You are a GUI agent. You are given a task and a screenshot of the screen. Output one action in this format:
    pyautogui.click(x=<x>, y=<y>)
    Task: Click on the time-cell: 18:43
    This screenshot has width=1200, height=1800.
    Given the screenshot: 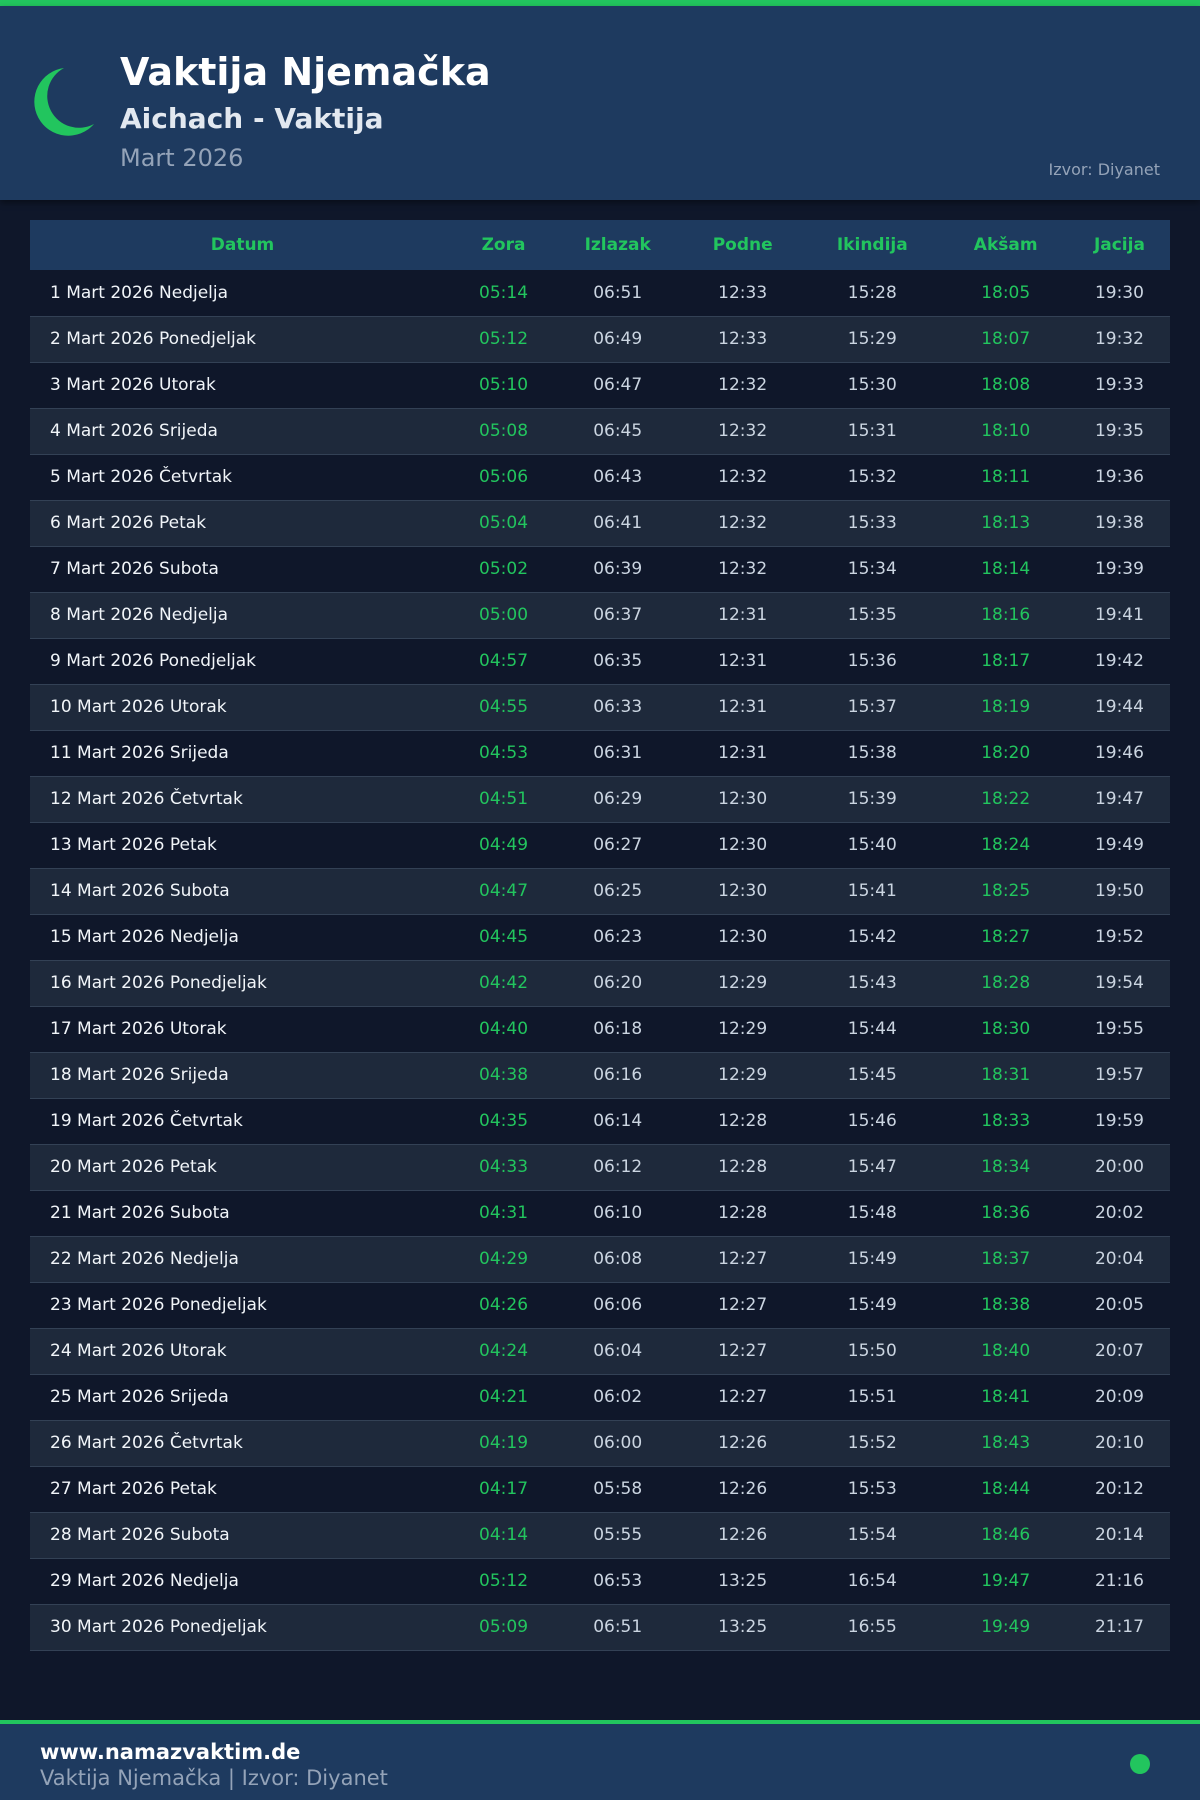 What is the action you would take?
    pyautogui.click(x=1006, y=1443)
    